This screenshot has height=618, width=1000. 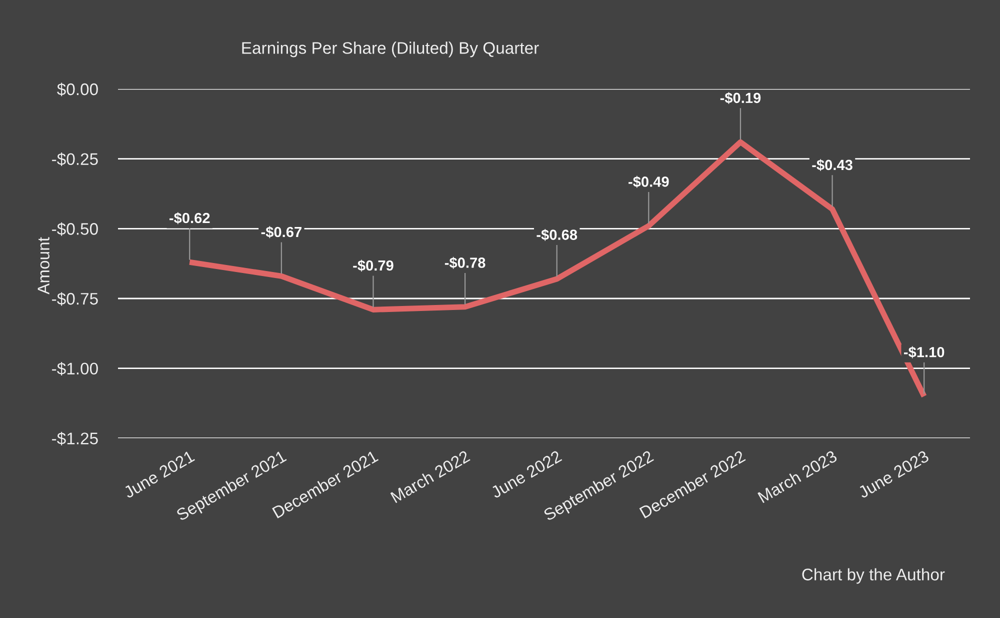 I want to click on y-tick-label: -$1.00, so click(x=75, y=369).